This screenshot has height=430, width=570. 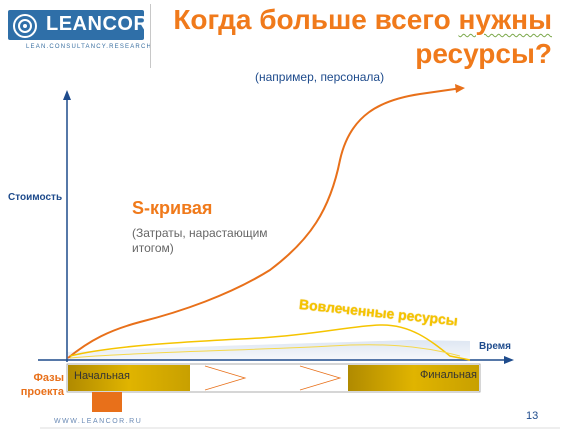 I want to click on title-underlined-word: нужны, so click(x=505, y=19).